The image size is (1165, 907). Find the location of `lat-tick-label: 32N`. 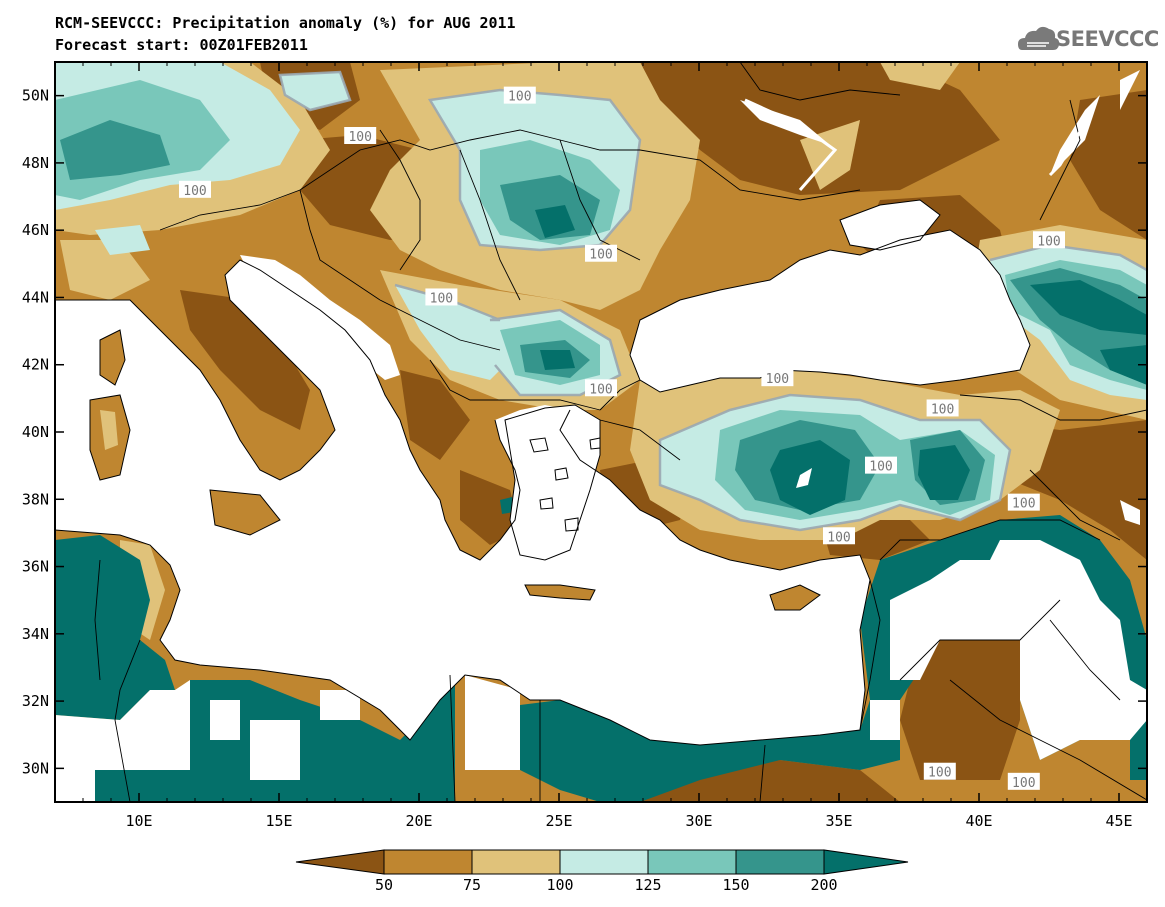

lat-tick-label: 32N is located at coordinates (35, 701).